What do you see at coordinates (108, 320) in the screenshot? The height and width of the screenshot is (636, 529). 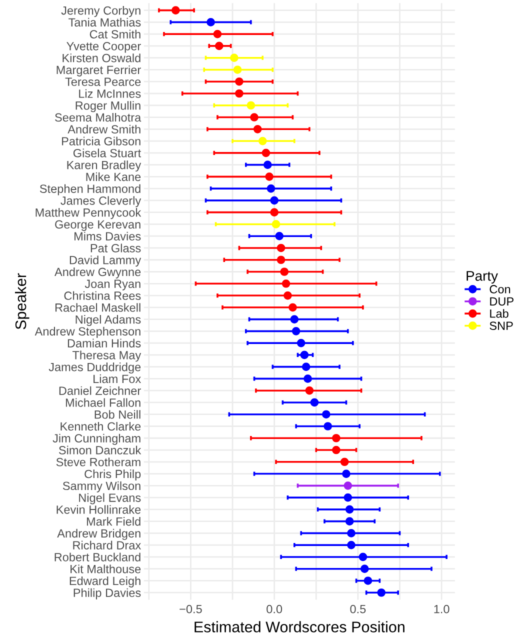 I see `y-tick-label: Nigel Adams` at bounding box center [108, 320].